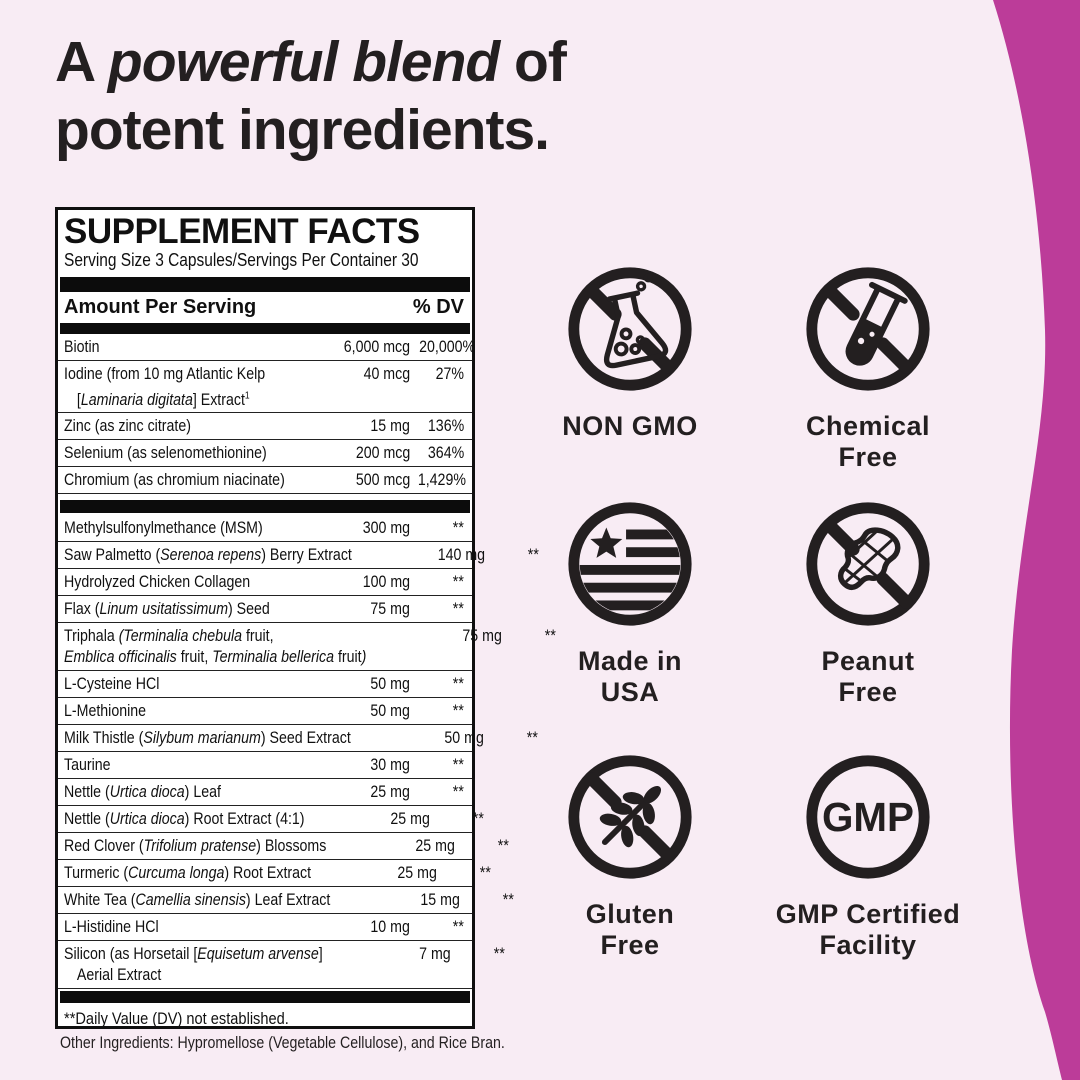  Describe the element at coordinates (630, 817) in the screenshot. I see `no-wheat-icon` at that location.